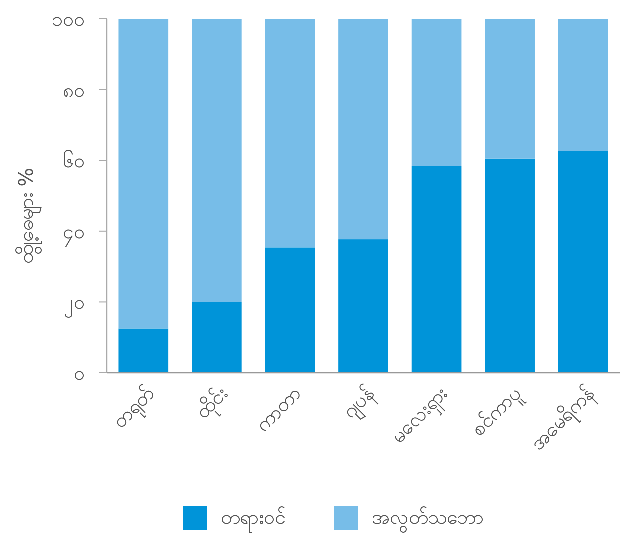 This screenshot has height=539, width=627. Describe the element at coordinates (74, 233) in the screenshot. I see `y-tick-label: ၄၀` at that location.